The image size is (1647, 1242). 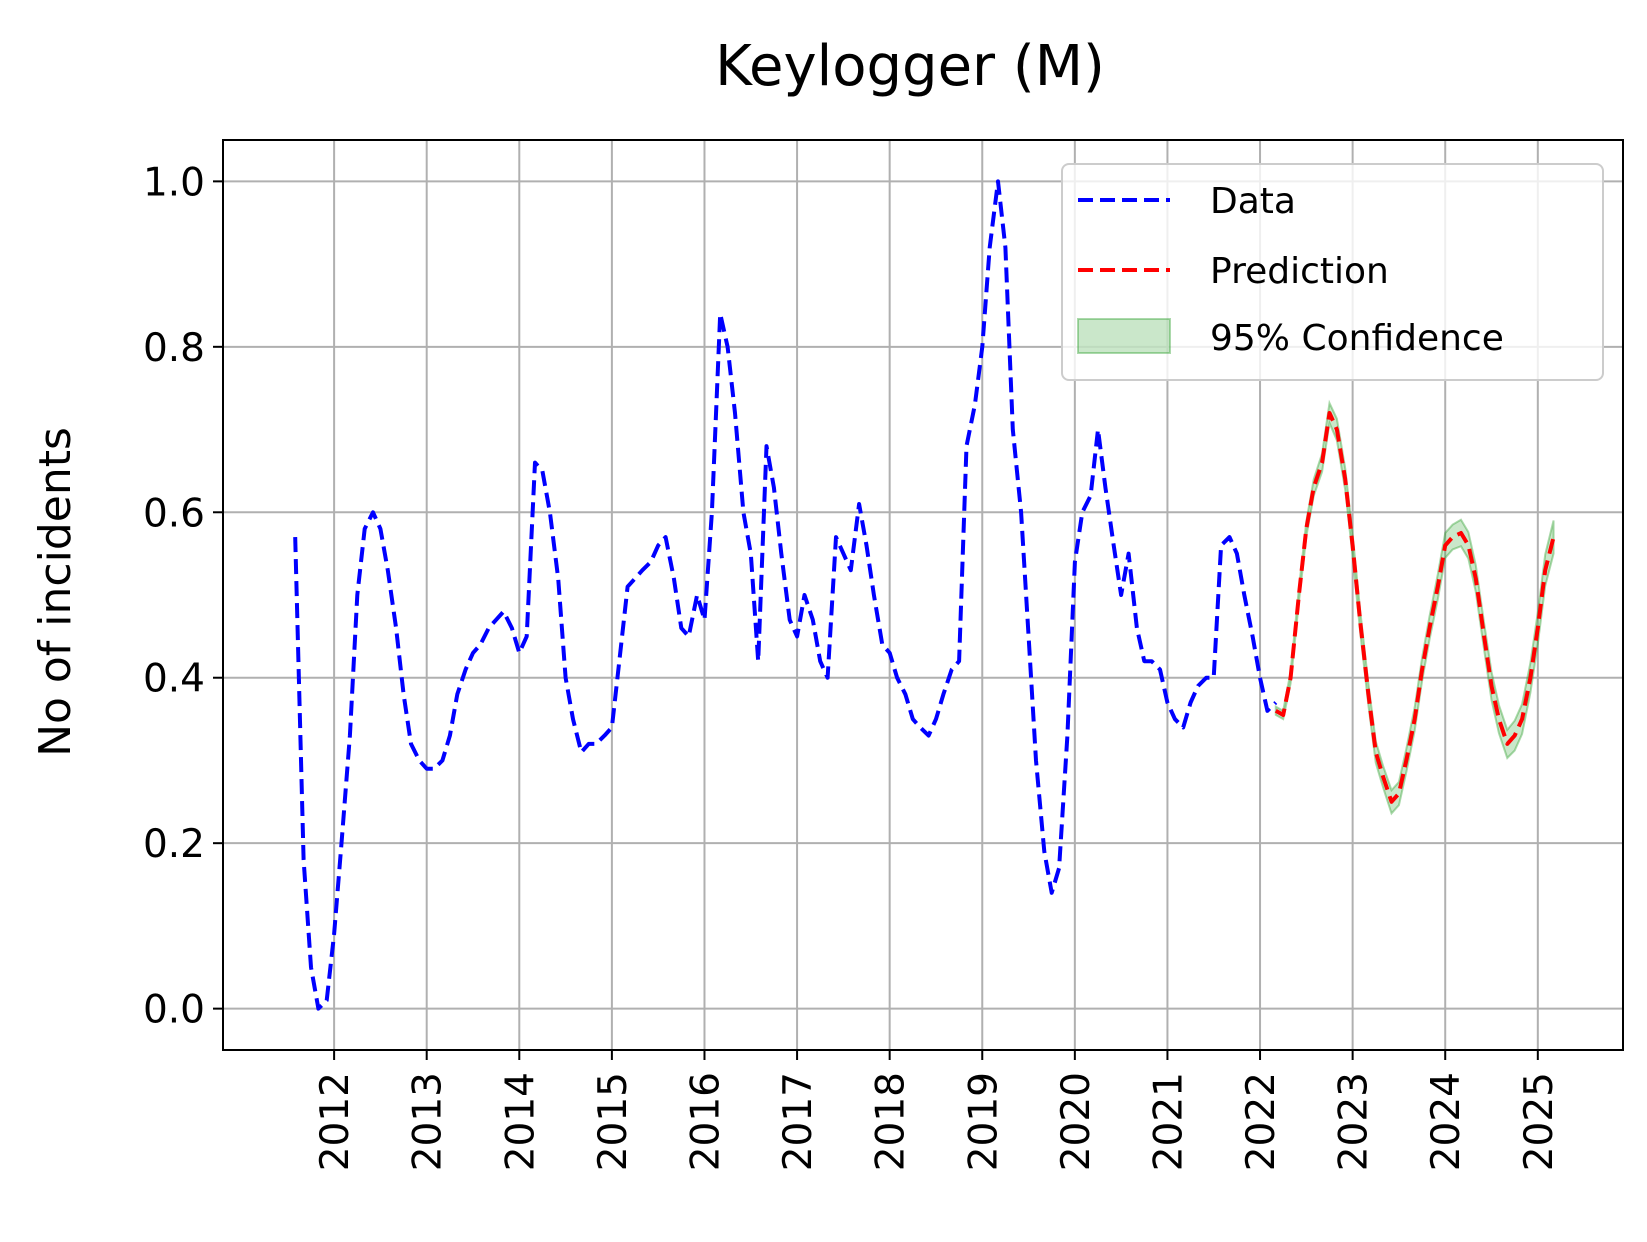 What do you see at coordinates (1539, 1121) in the screenshot?
I see `x-tick-label: 2025` at bounding box center [1539, 1121].